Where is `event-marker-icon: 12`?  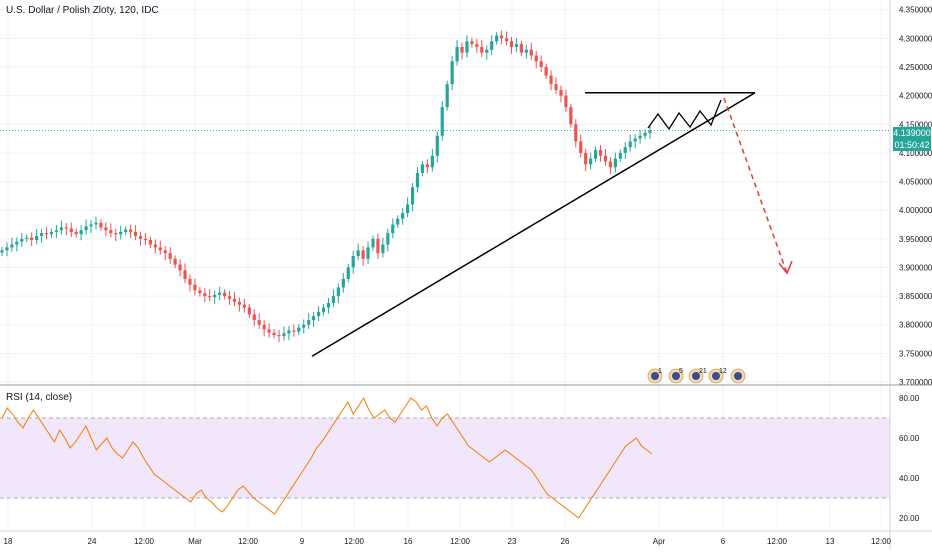
event-marker-icon: 12 is located at coordinates (717, 376).